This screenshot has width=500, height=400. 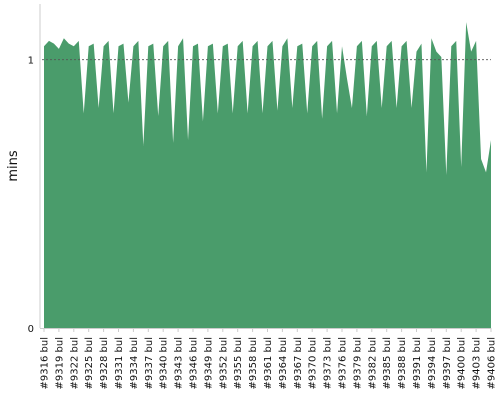 What do you see at coordinates (298, 363) in the screenshot?
I see `x-tick-label: #9367 bul` at bounding box center [298, 363].